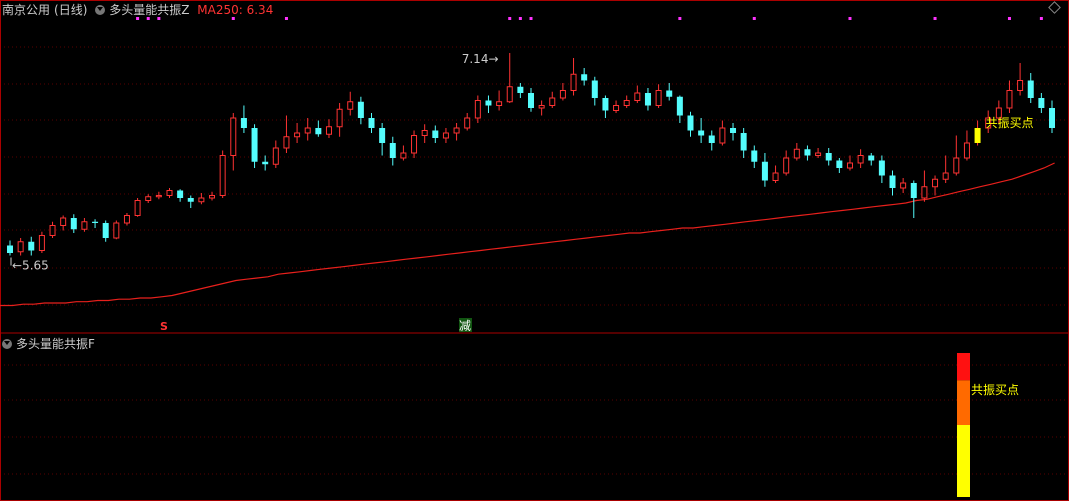  What do you see at coordinates (977, 135) in the screenshot?
I see `buy-signal-candle` at bounding box center [977, 135].